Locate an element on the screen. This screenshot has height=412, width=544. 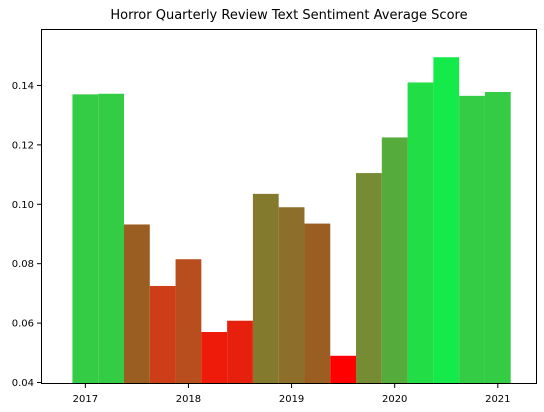
y-tick-label: 0.06 is located at coordinates (23, 324).